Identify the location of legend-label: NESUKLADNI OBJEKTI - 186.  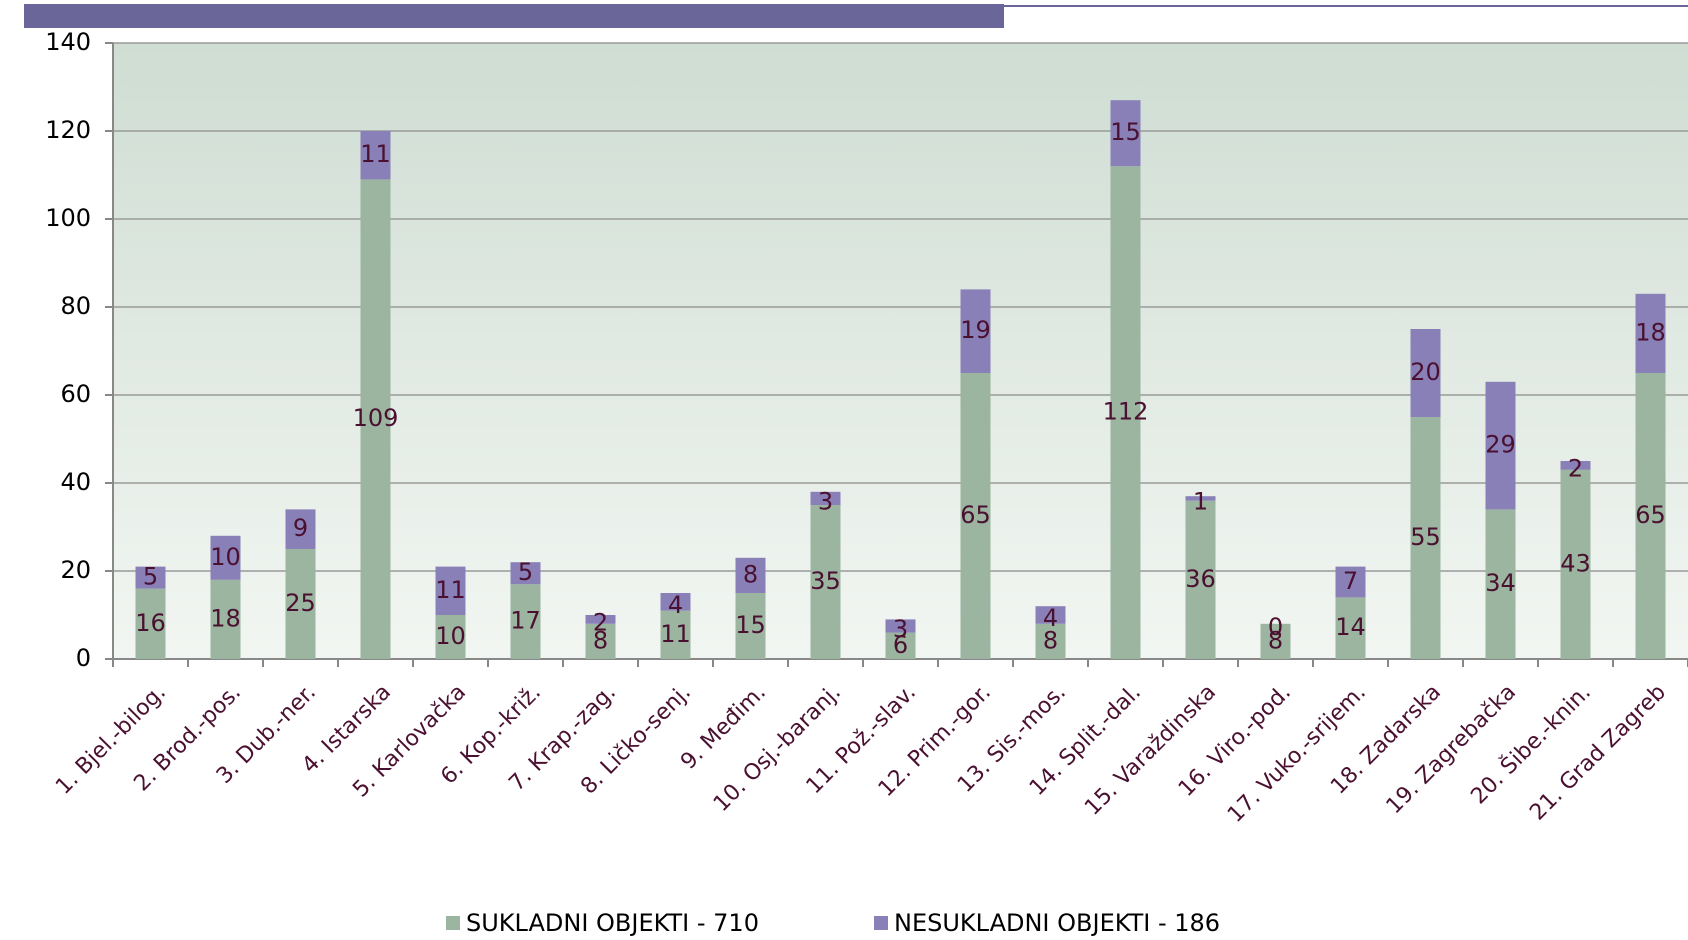
(1057, 923).